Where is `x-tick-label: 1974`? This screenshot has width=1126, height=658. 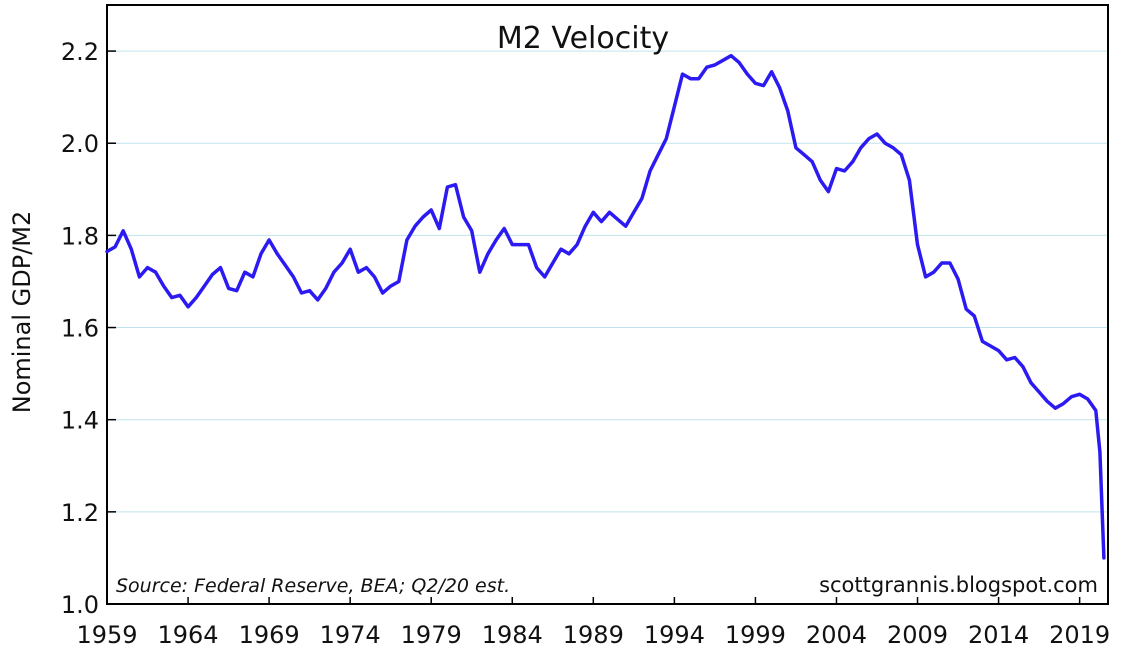
x-tick-label: 1974 is located at coordinates (350, 635).